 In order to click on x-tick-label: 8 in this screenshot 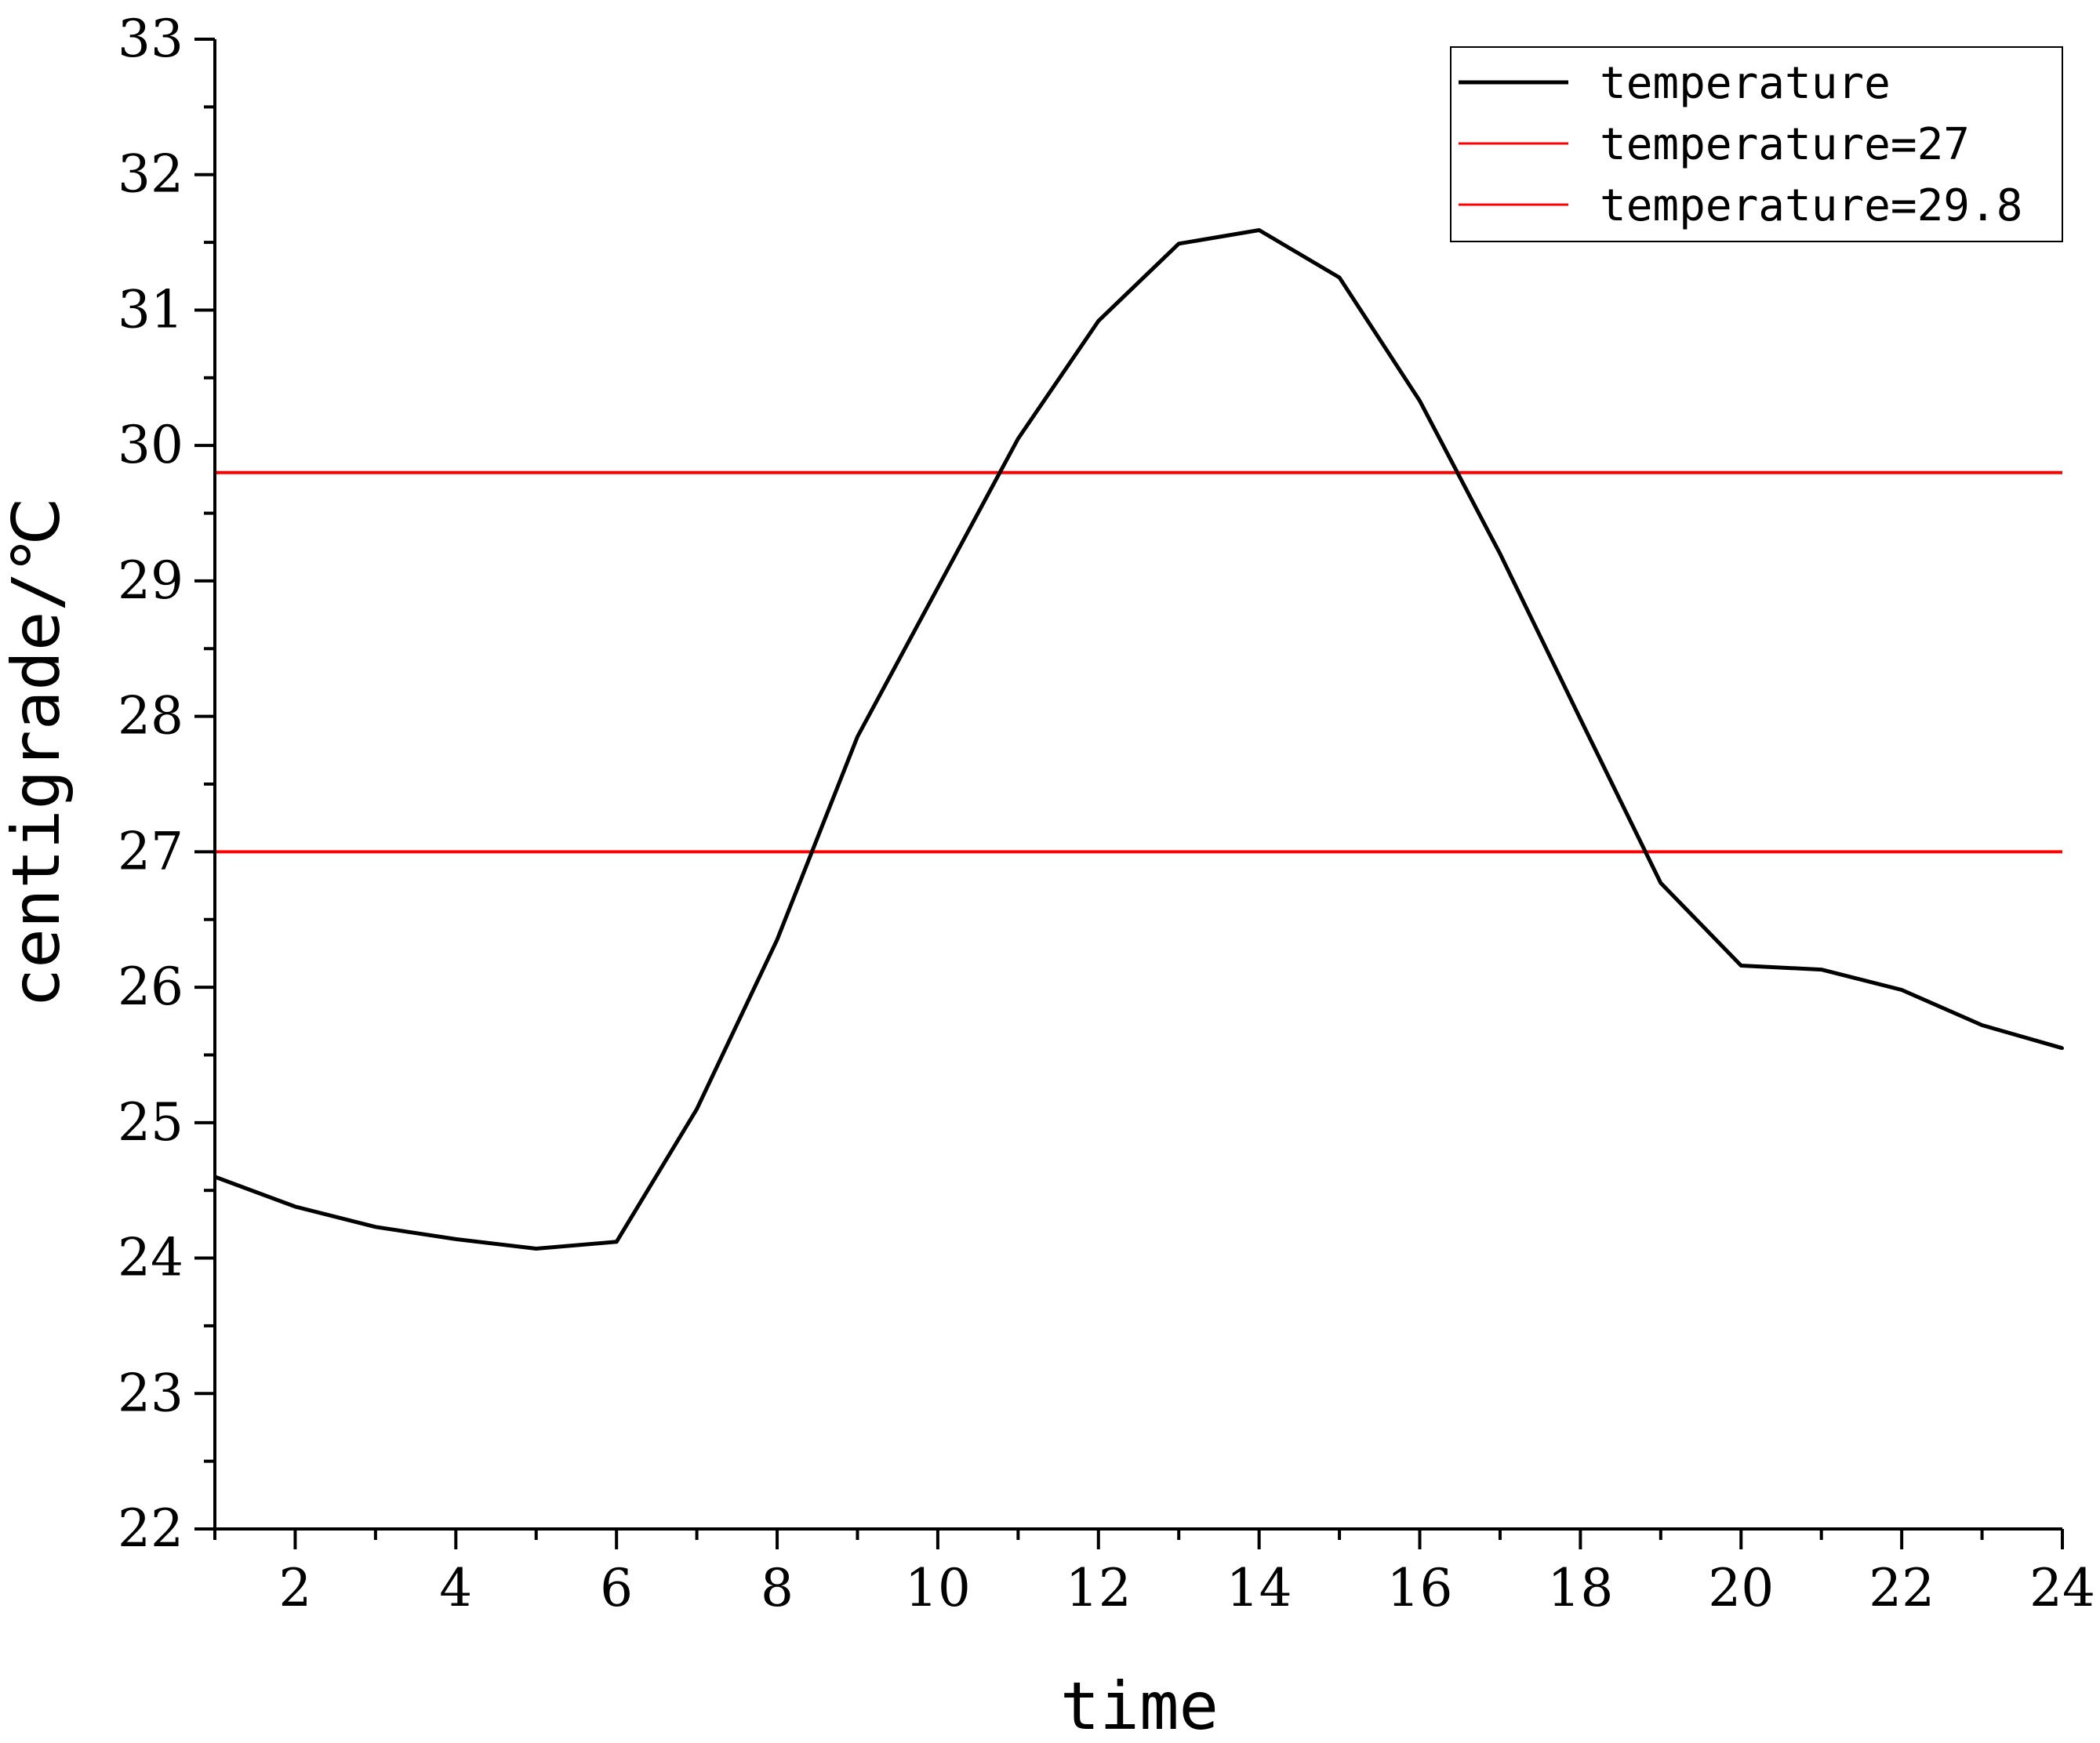, I will do `click(778, 1588)`.